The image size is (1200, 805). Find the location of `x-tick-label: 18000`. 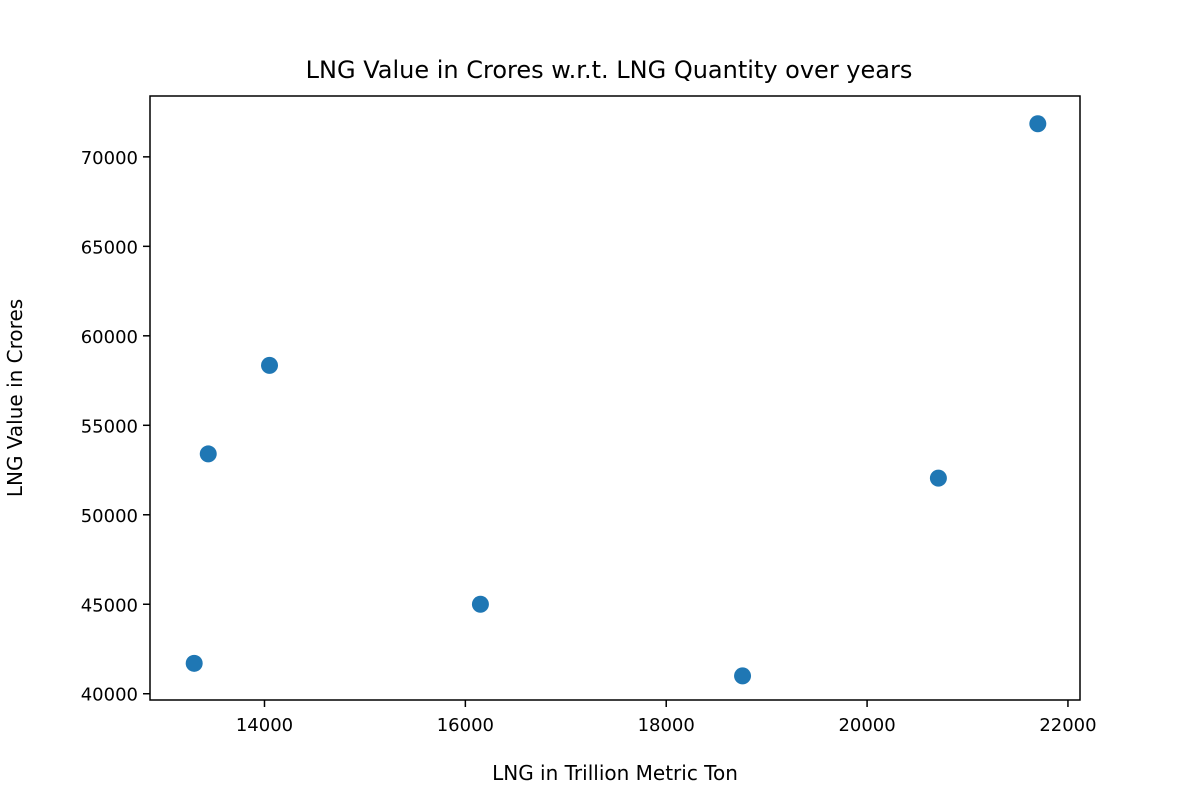

x-tick-label: 18000 is located at coordinates (666, 725).